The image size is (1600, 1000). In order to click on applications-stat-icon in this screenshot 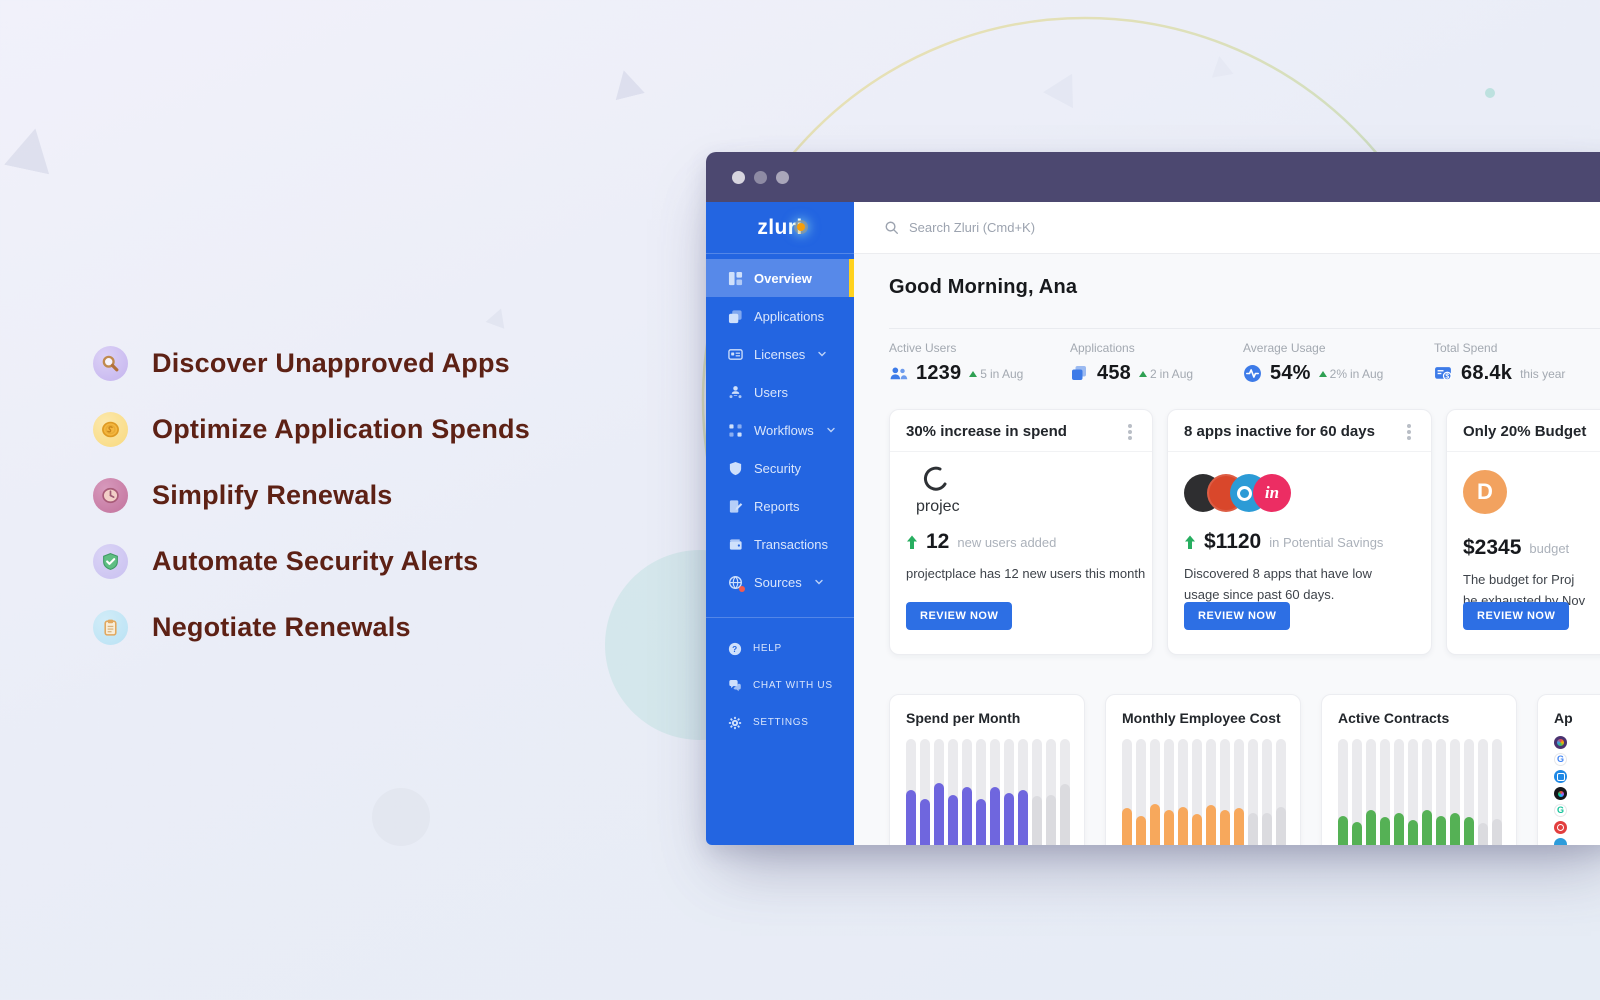, I will do `click(1079, 373)`.